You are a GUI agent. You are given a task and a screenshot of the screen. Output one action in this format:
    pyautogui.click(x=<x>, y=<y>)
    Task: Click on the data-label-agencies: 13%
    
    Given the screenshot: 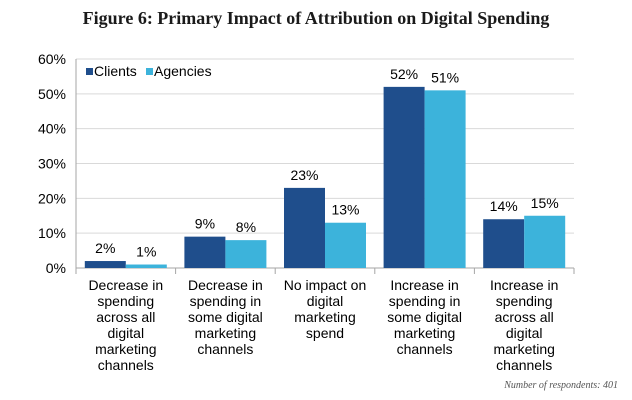 What is the action you would take?
    pyautogui.click(x=345, y=210)
    